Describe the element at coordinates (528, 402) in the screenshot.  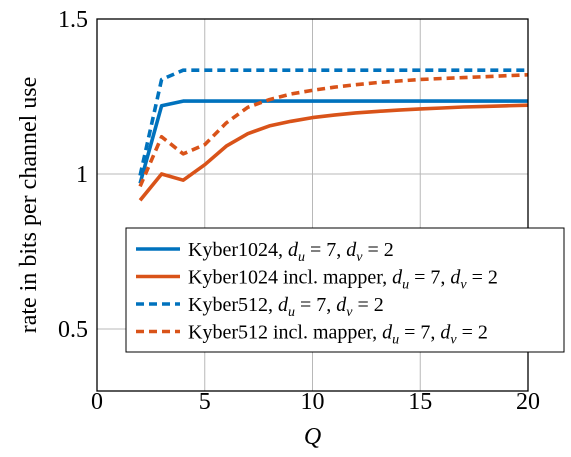
I see `x-tick-label: 20` at that location.